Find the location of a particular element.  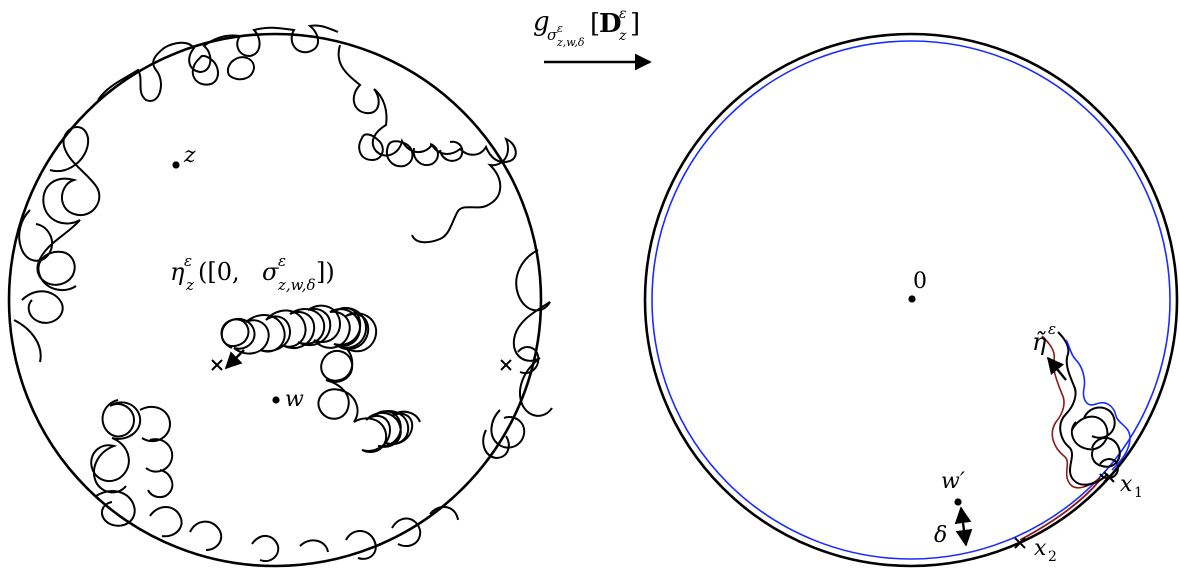

x2-label: x 2 is located at coordinates (1045, 550).